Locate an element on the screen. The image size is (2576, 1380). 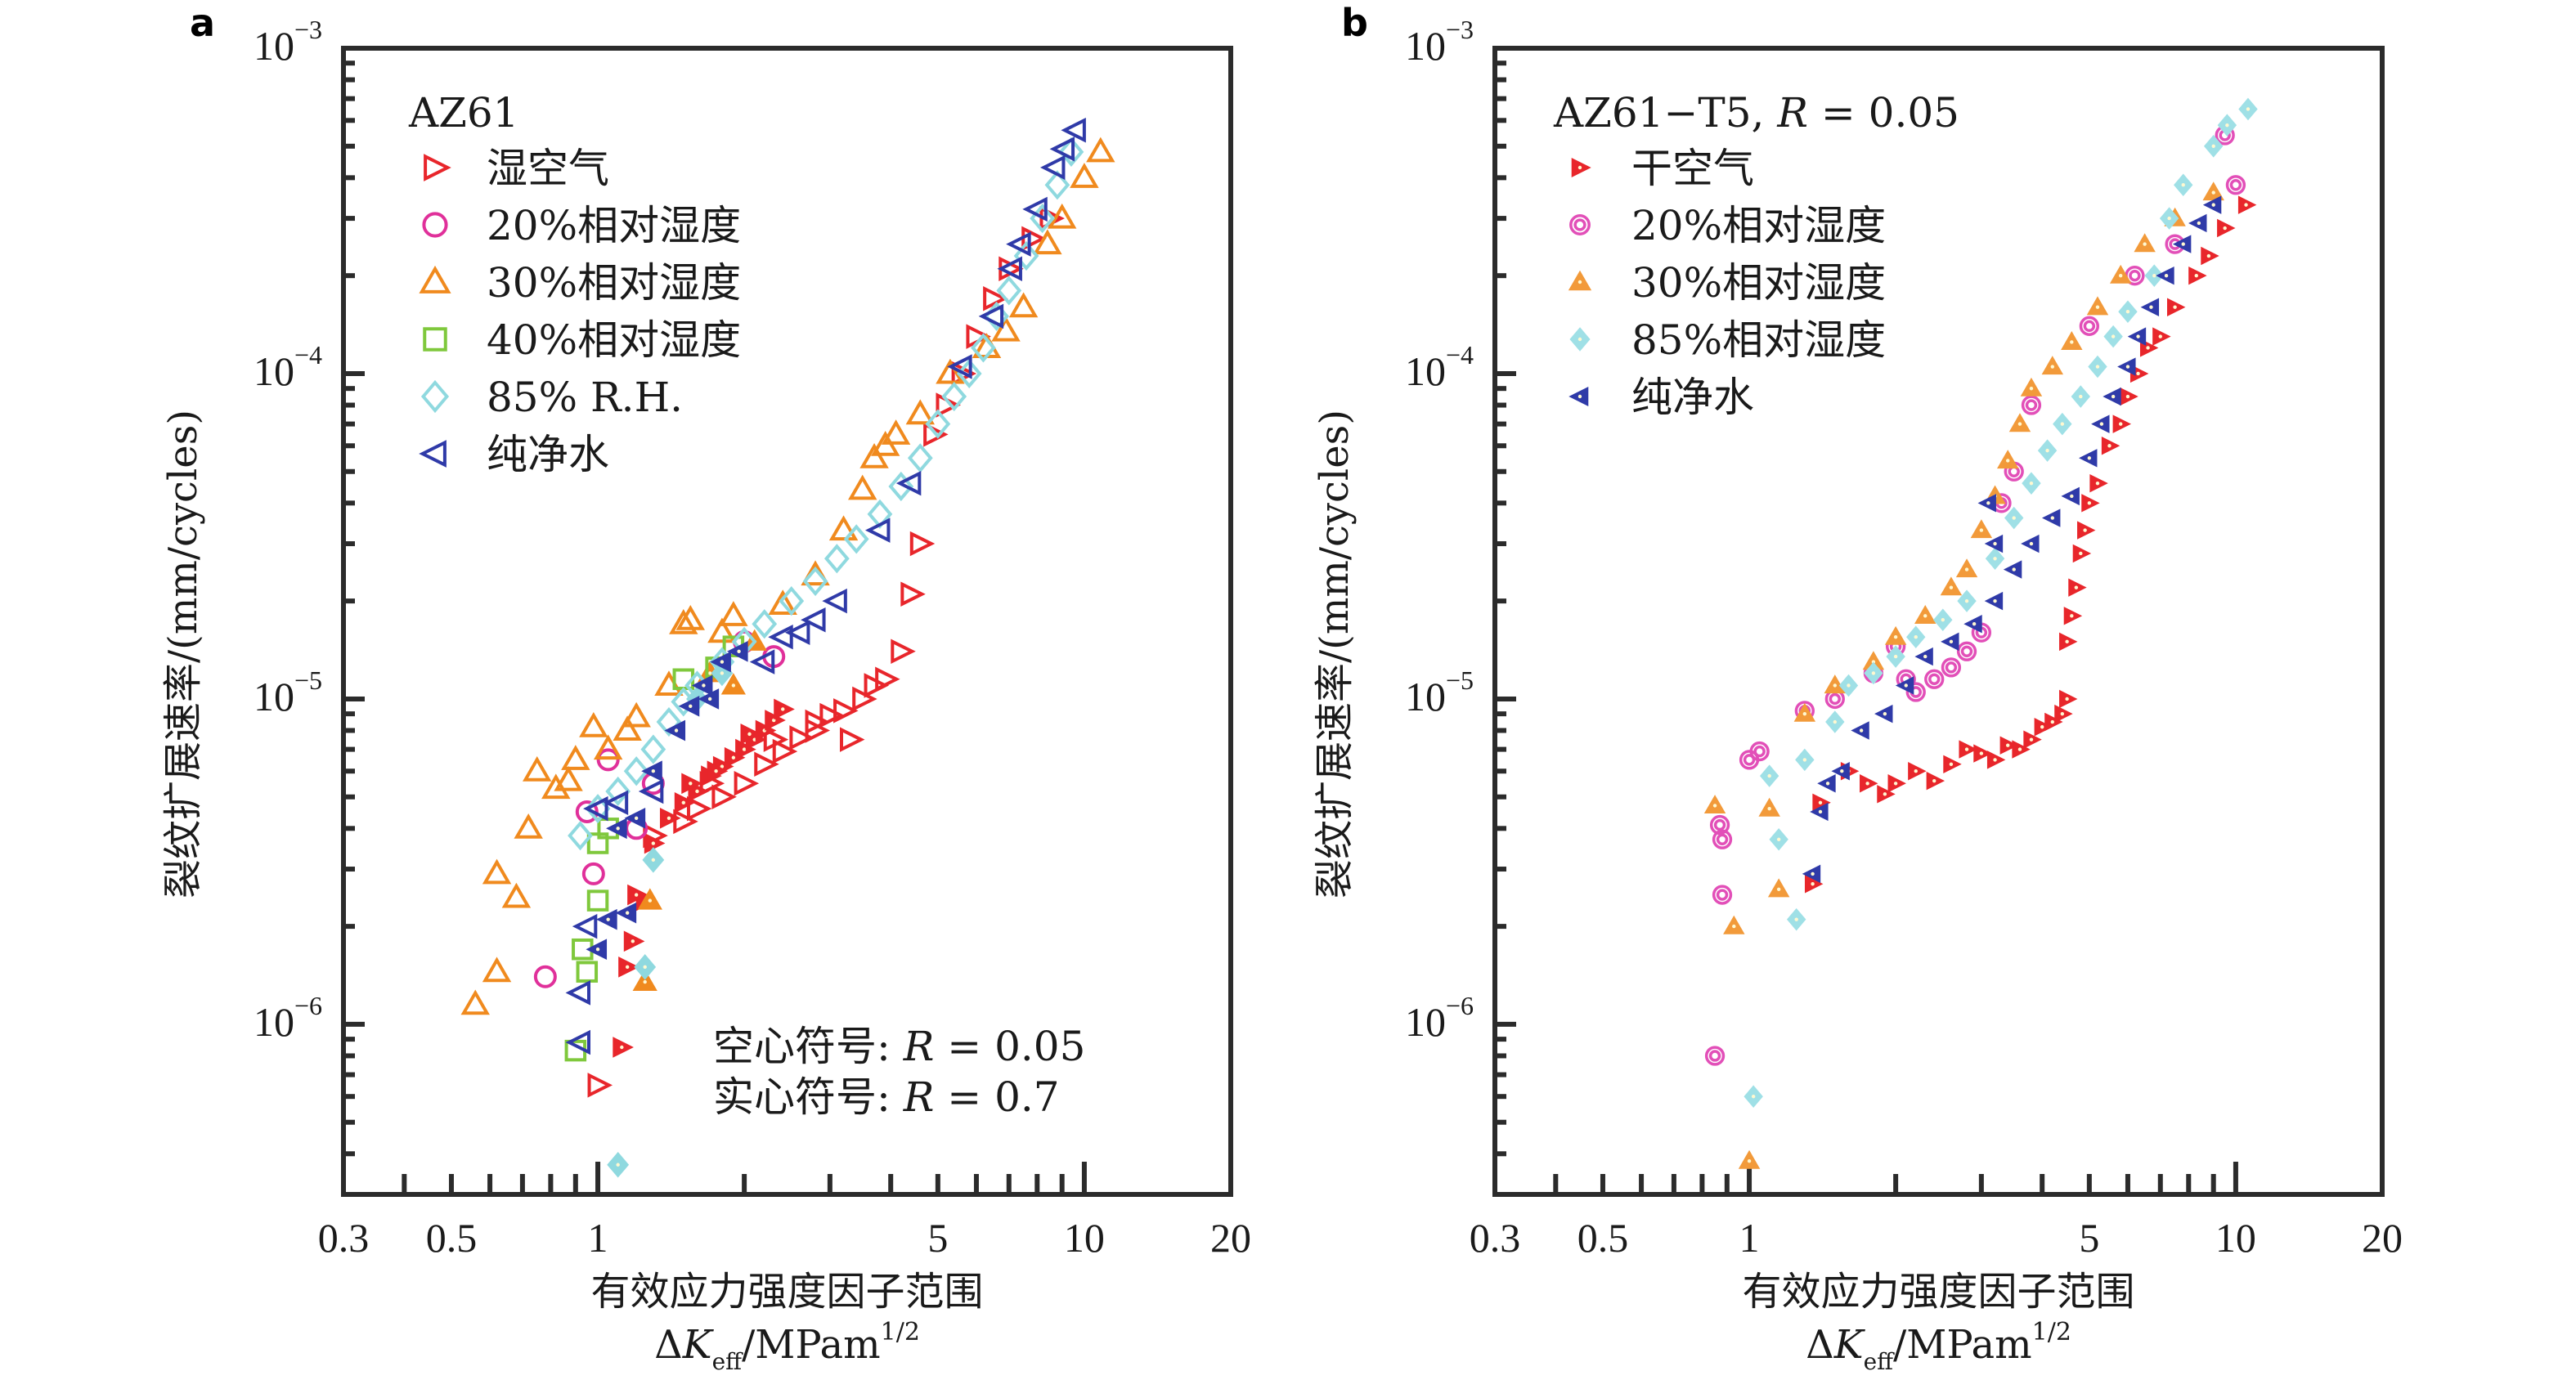
annotation-r: R is located at coordinates (919, 1097).